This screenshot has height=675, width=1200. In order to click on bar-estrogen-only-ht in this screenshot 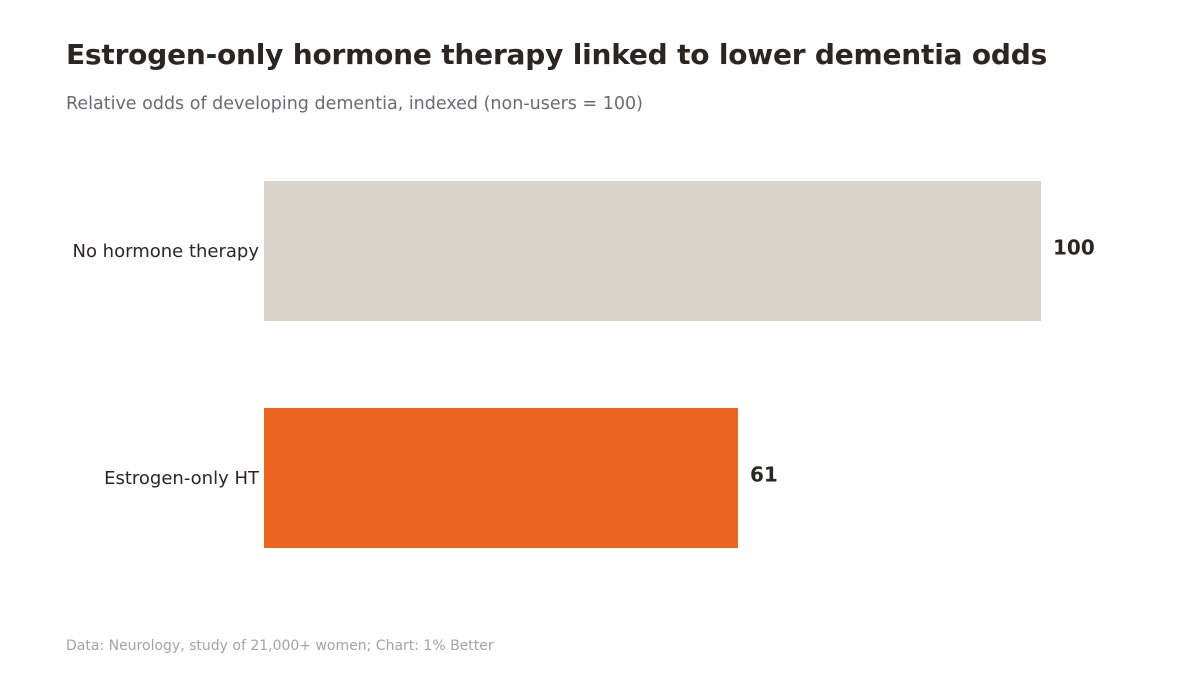, I will do `click(501, 478)`.